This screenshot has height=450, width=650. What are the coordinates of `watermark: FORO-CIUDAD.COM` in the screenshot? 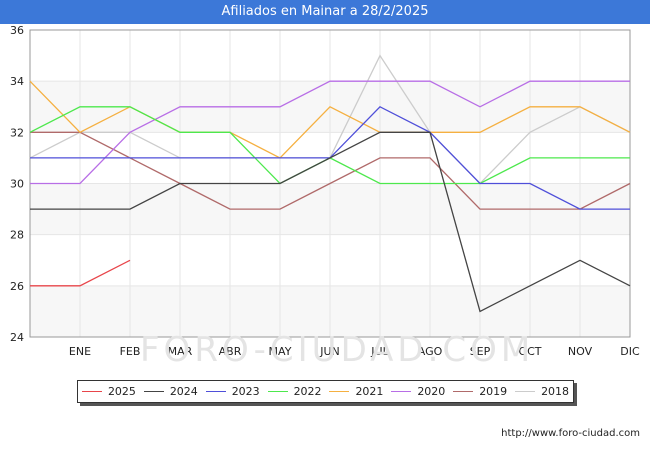 It's located at (337, 350).